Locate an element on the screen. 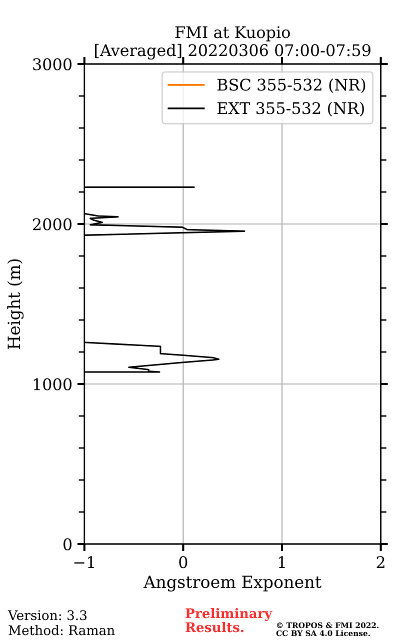 The image size is (400, 640). text: Version: 3.3 is located at coordinates (47, 615).